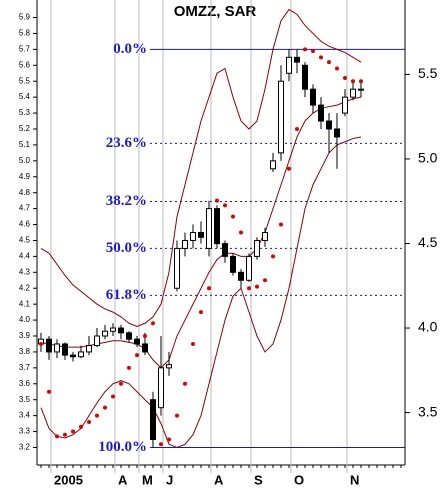 The height and width of the screenshot is (491, 443). Describe the element at coordinates (25, 367) in the screenshot. I see `y-tick-label: 3.7` at that location.